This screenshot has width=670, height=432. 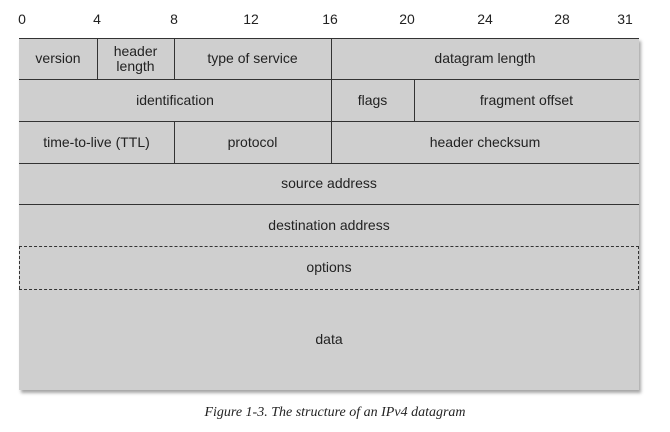 I want to click on field-protocol: protocol, so click(x=252, y=141).